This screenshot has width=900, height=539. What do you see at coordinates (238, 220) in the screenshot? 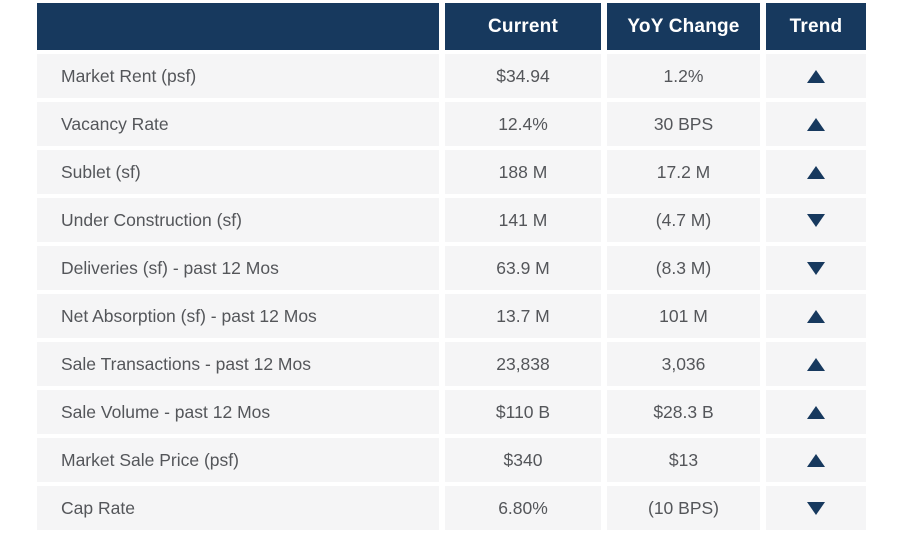
I see `metric-label-cell: Under Construction (sf)` at bounding box center [238, 220].